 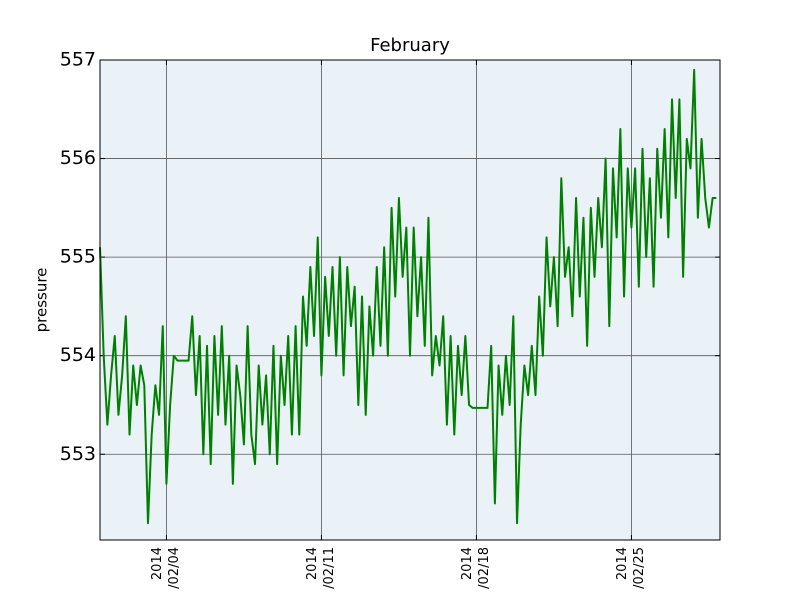 I want to click on y-tick-label: 557, so click(x=78, y=60).